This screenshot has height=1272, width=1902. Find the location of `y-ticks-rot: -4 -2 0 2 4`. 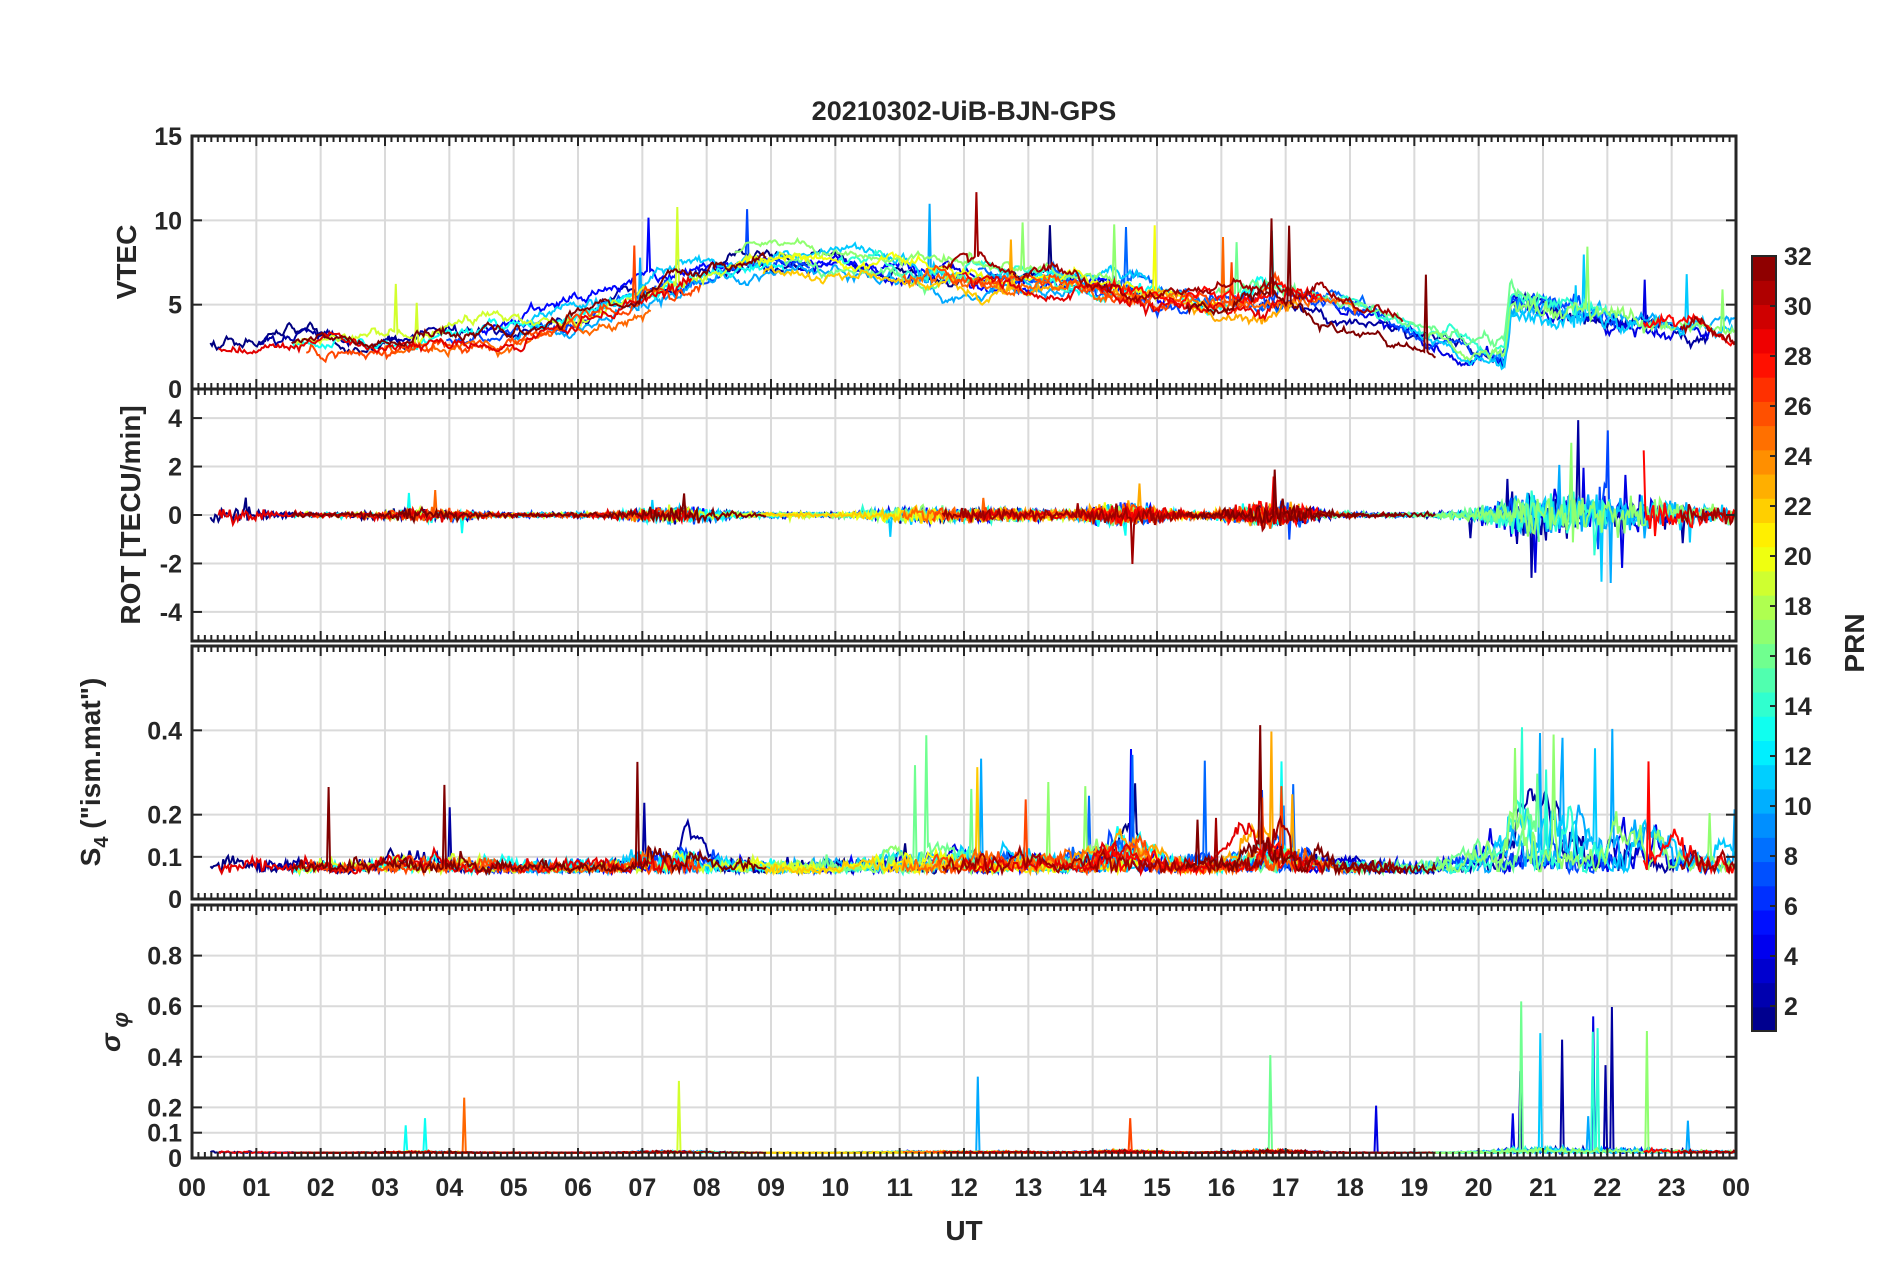

y-ticks-rot: -4 -2 0 2 4 is located at coordinates (948, 516).